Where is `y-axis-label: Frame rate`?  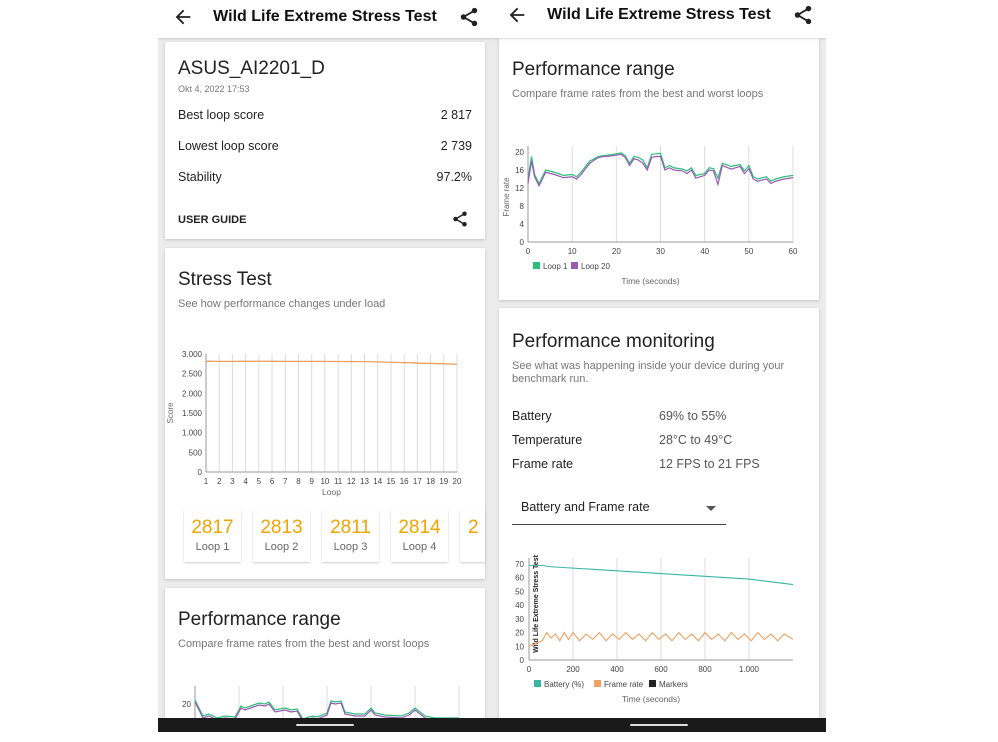 y-axis-label: Frame rate is located at coordinates (506, 197).